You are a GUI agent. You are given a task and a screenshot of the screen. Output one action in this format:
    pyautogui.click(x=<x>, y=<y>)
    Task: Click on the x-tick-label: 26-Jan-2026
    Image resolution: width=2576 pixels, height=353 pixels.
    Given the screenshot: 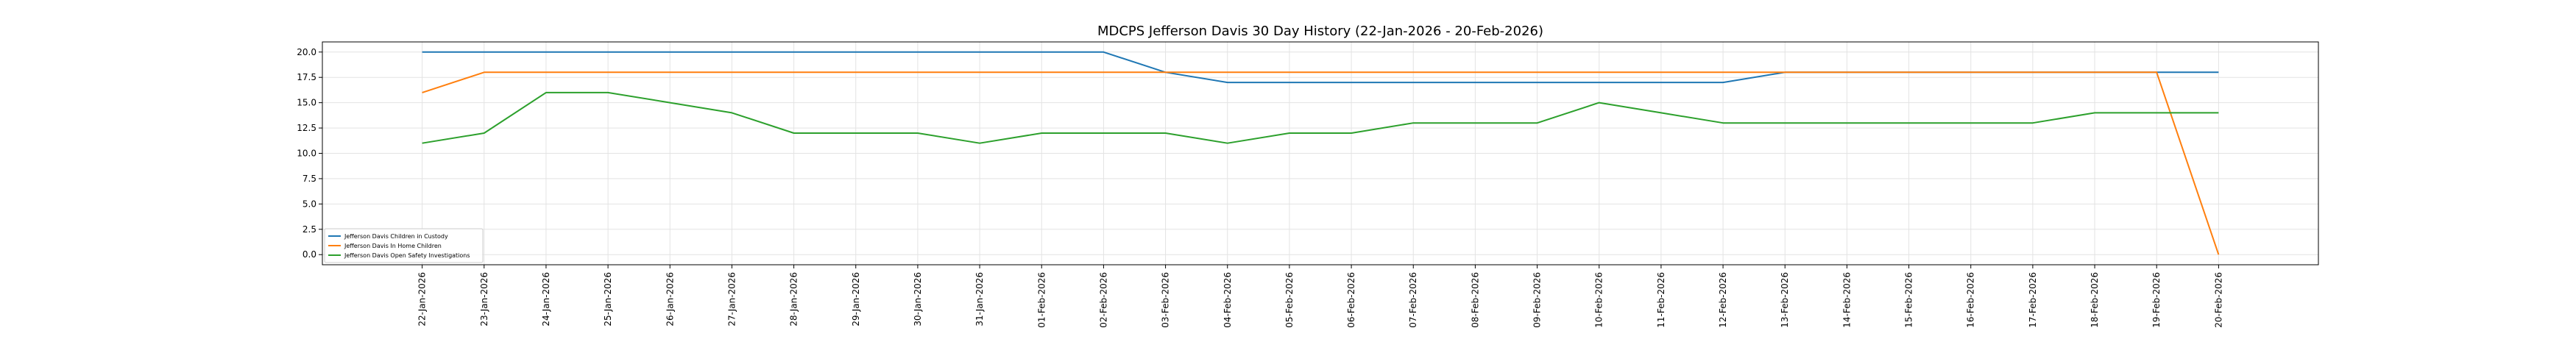 What is the action you would take?
    pyautogui.click(x=670, y=300)
    